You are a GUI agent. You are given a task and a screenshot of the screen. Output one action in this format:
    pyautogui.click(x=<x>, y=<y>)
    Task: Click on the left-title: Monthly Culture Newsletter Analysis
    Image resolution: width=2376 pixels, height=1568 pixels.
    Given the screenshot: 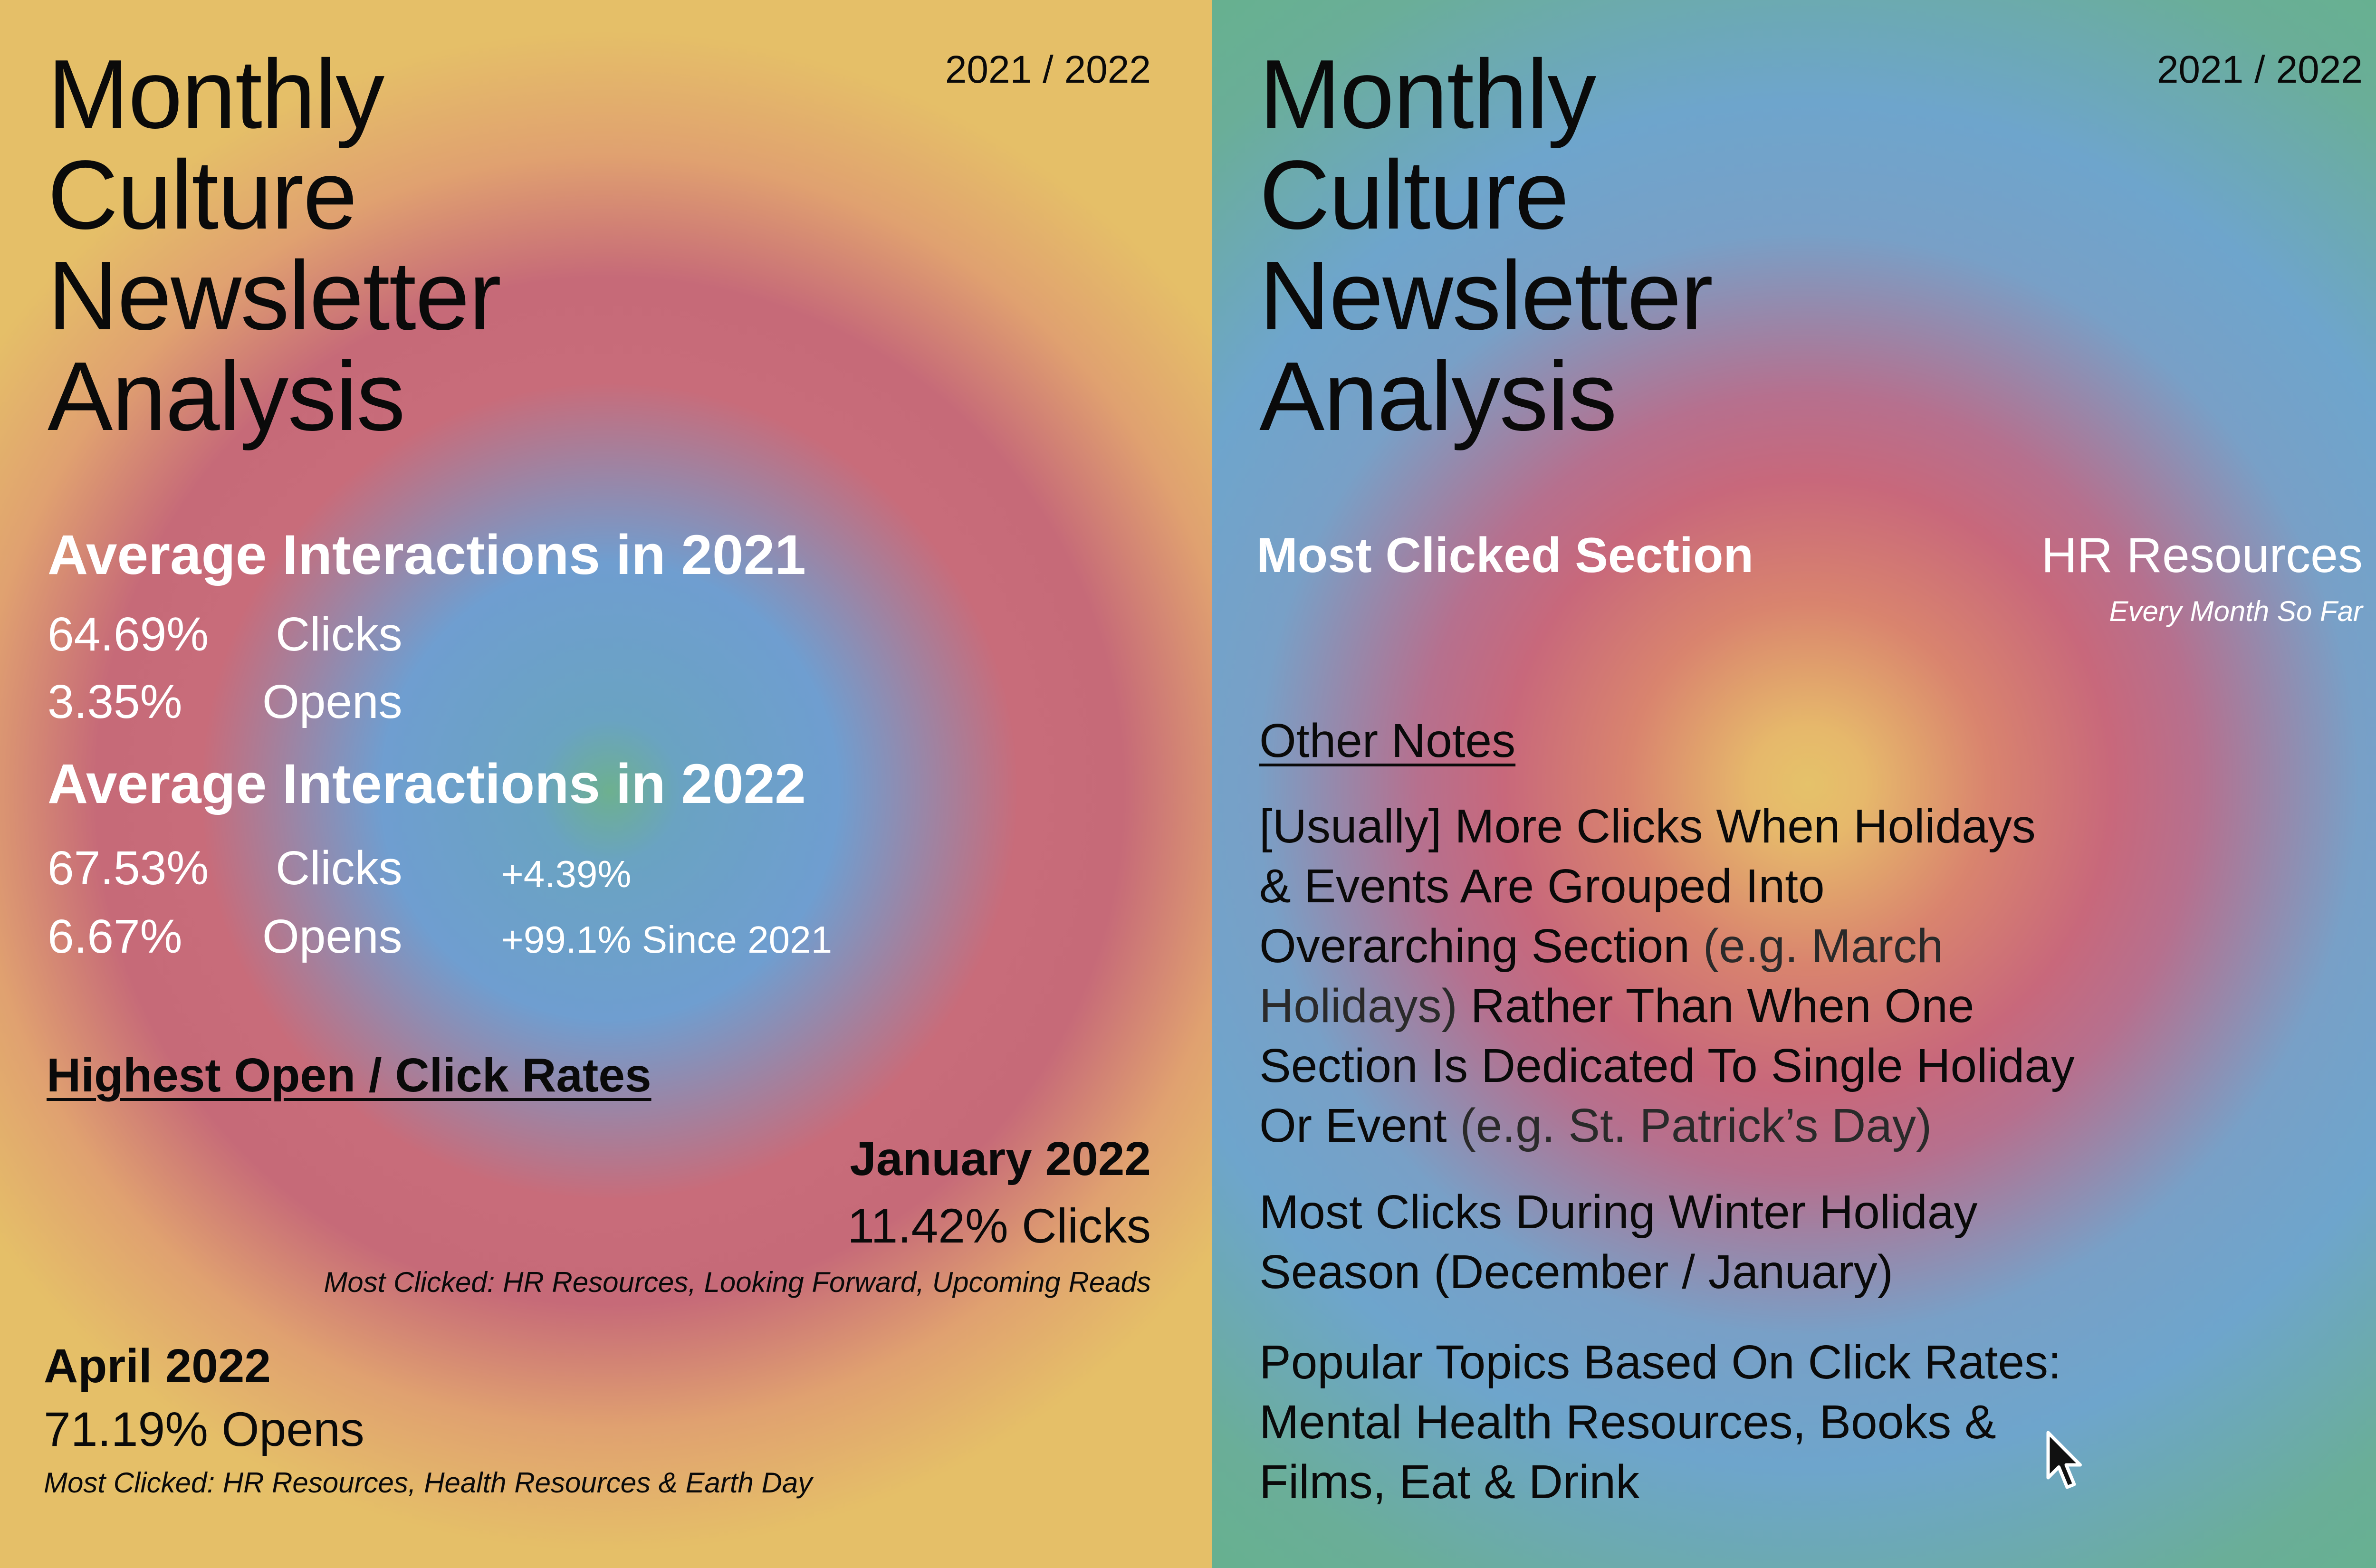 What is the action you would take?
    pyautogui.click(x=274, y=245)
    